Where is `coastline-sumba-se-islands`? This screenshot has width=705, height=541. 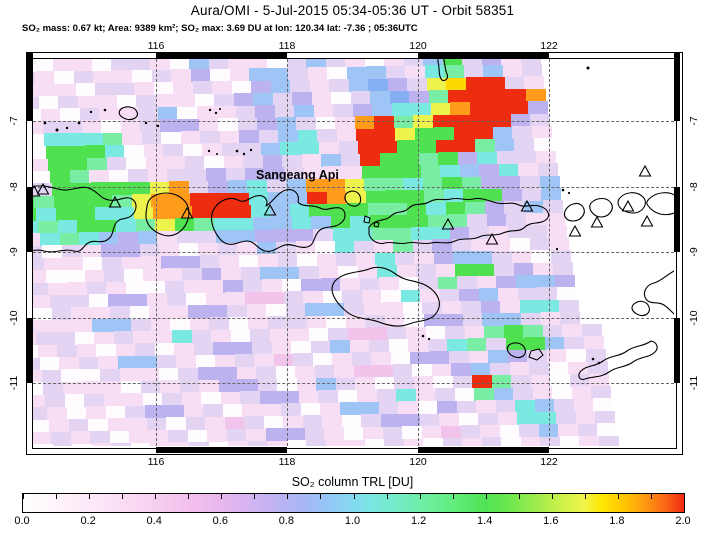 coastline-sumba-se-islands is located at coordinates (525, 351).